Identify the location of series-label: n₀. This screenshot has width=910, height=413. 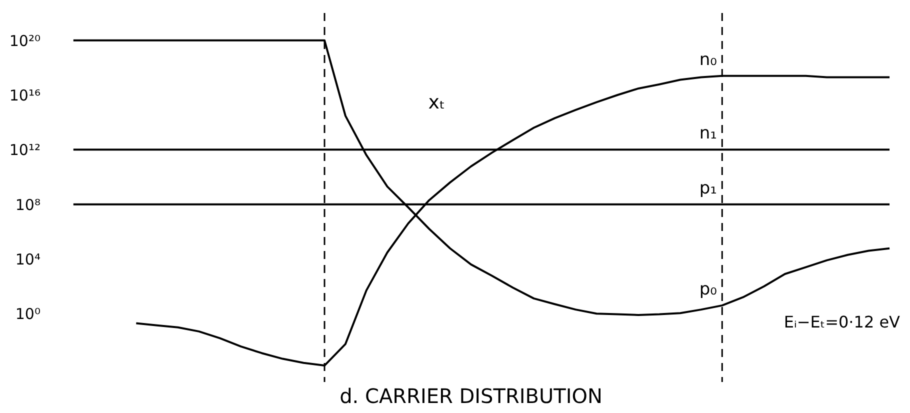
(708, 60).